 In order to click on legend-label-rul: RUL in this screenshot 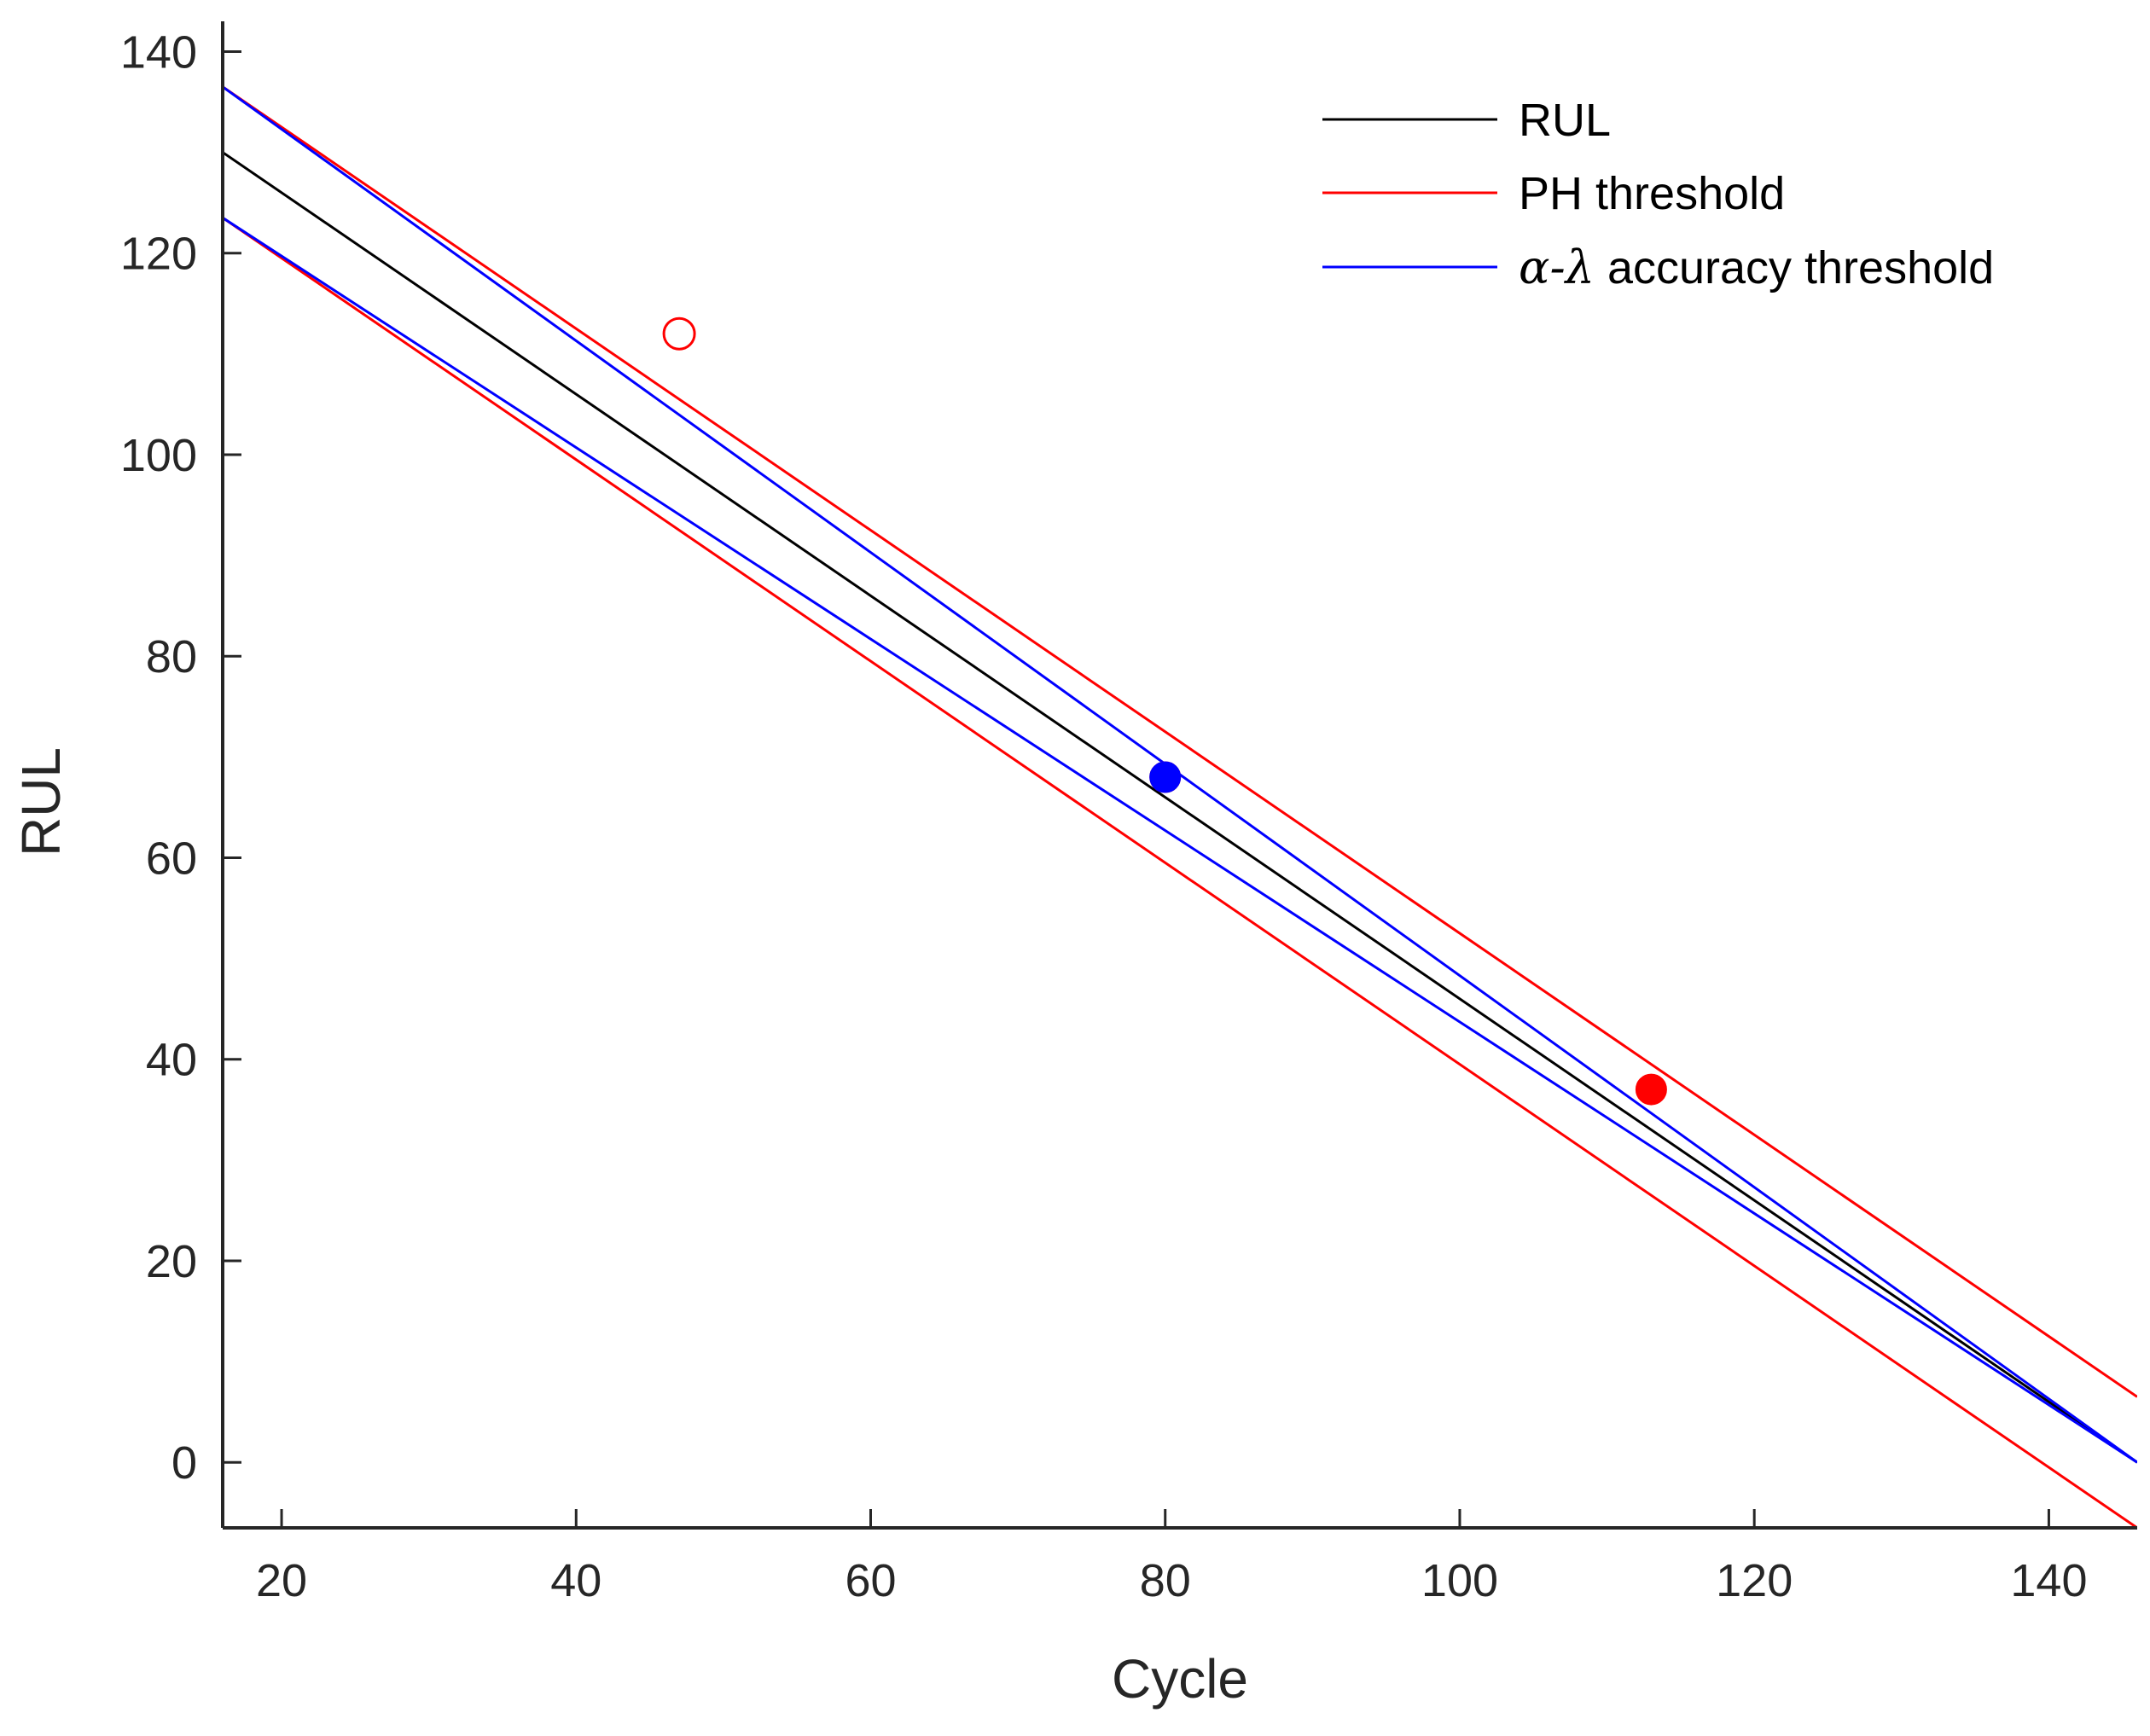, I will do `click(1565, 121)`.